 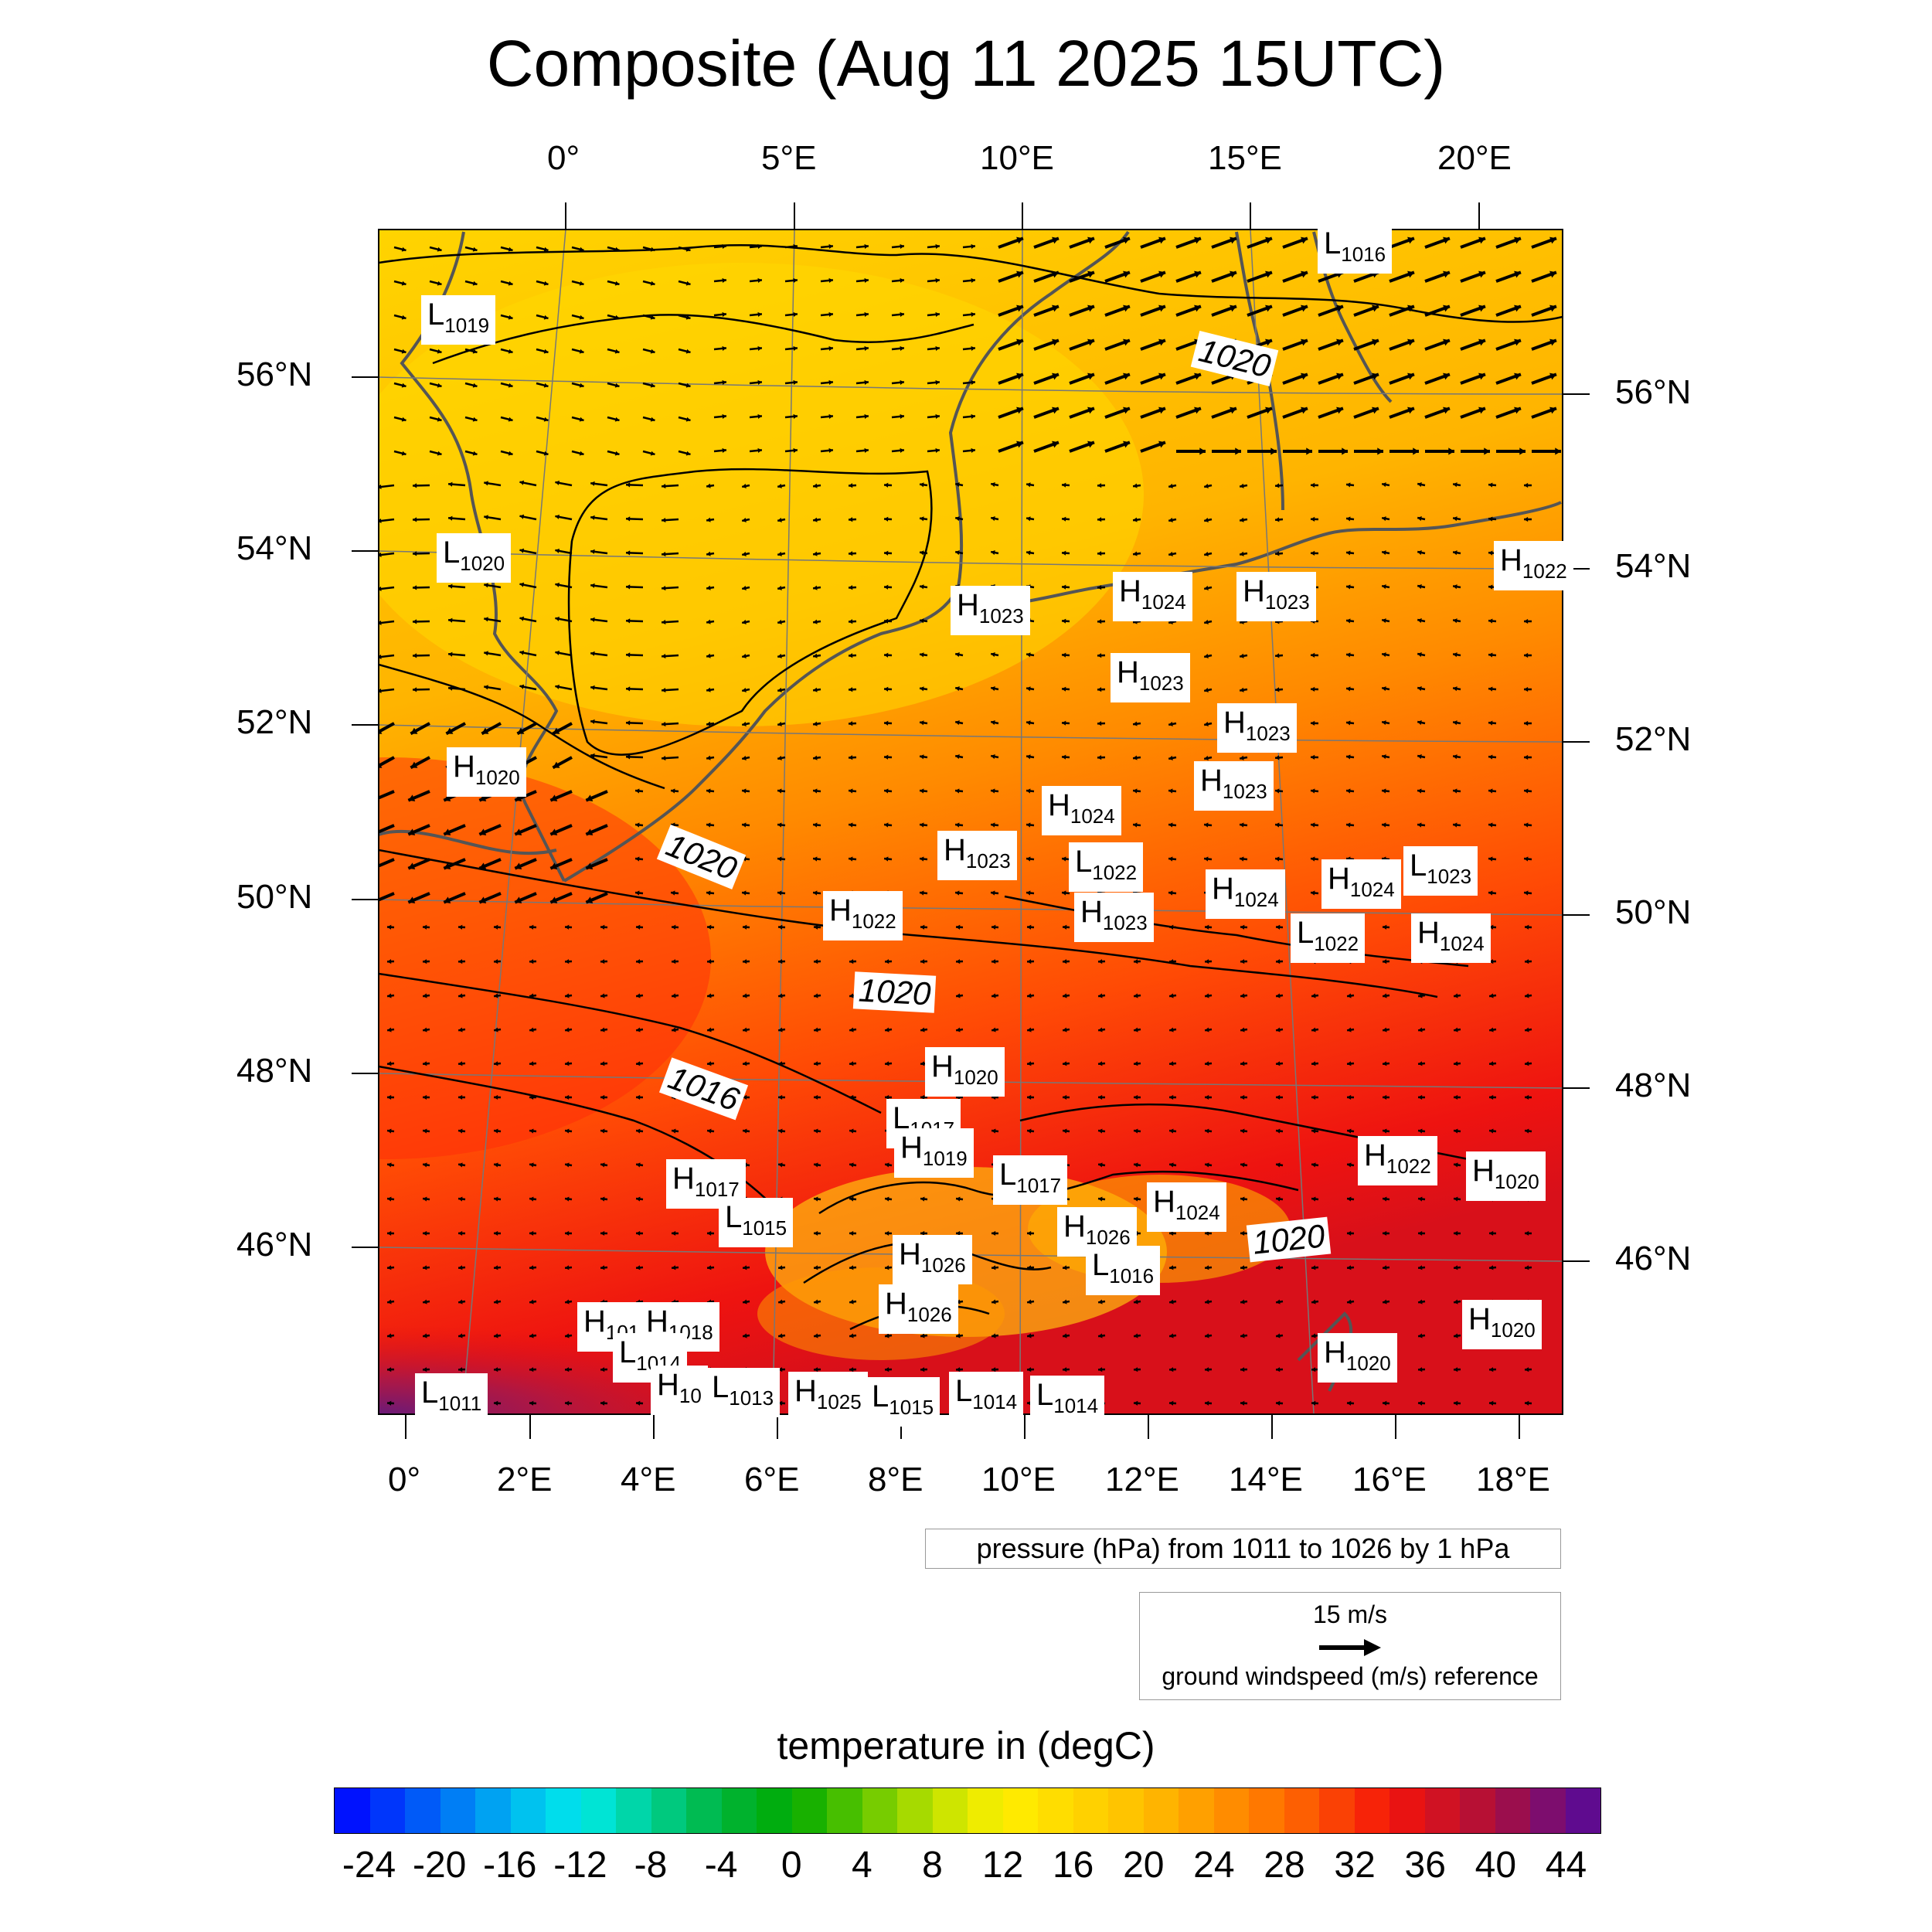 What do you see at coordinates (1654, 1085) in the screenshot?
I see `right-lat-label: 48°N` at bounding box center [1654, 1085].